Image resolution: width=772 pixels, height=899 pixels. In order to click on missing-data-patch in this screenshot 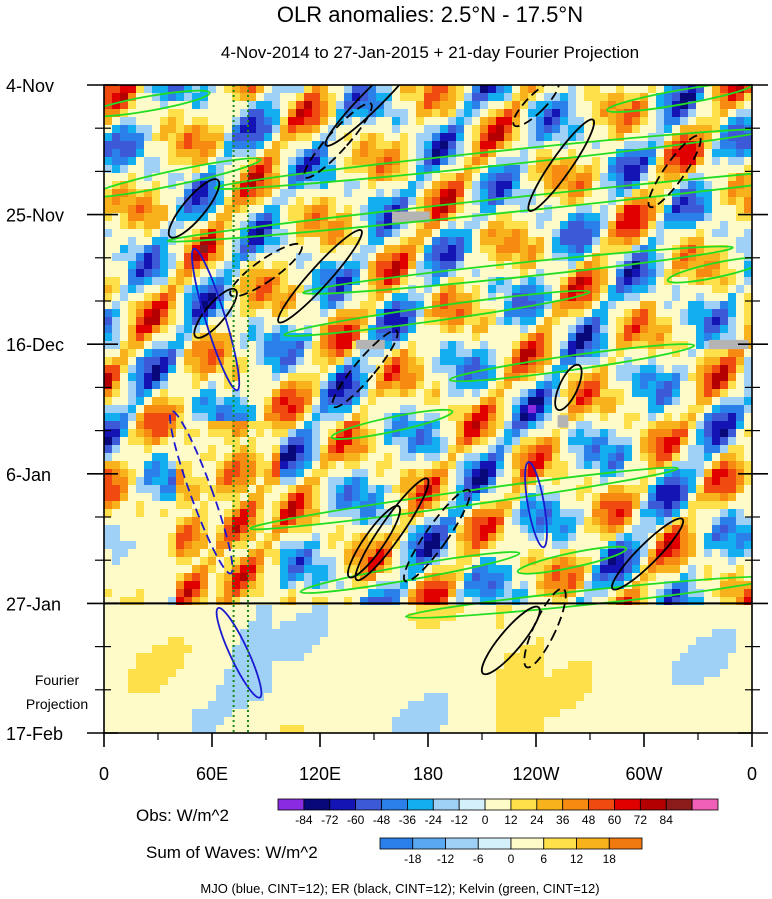, I will do `click(728, 344)`.